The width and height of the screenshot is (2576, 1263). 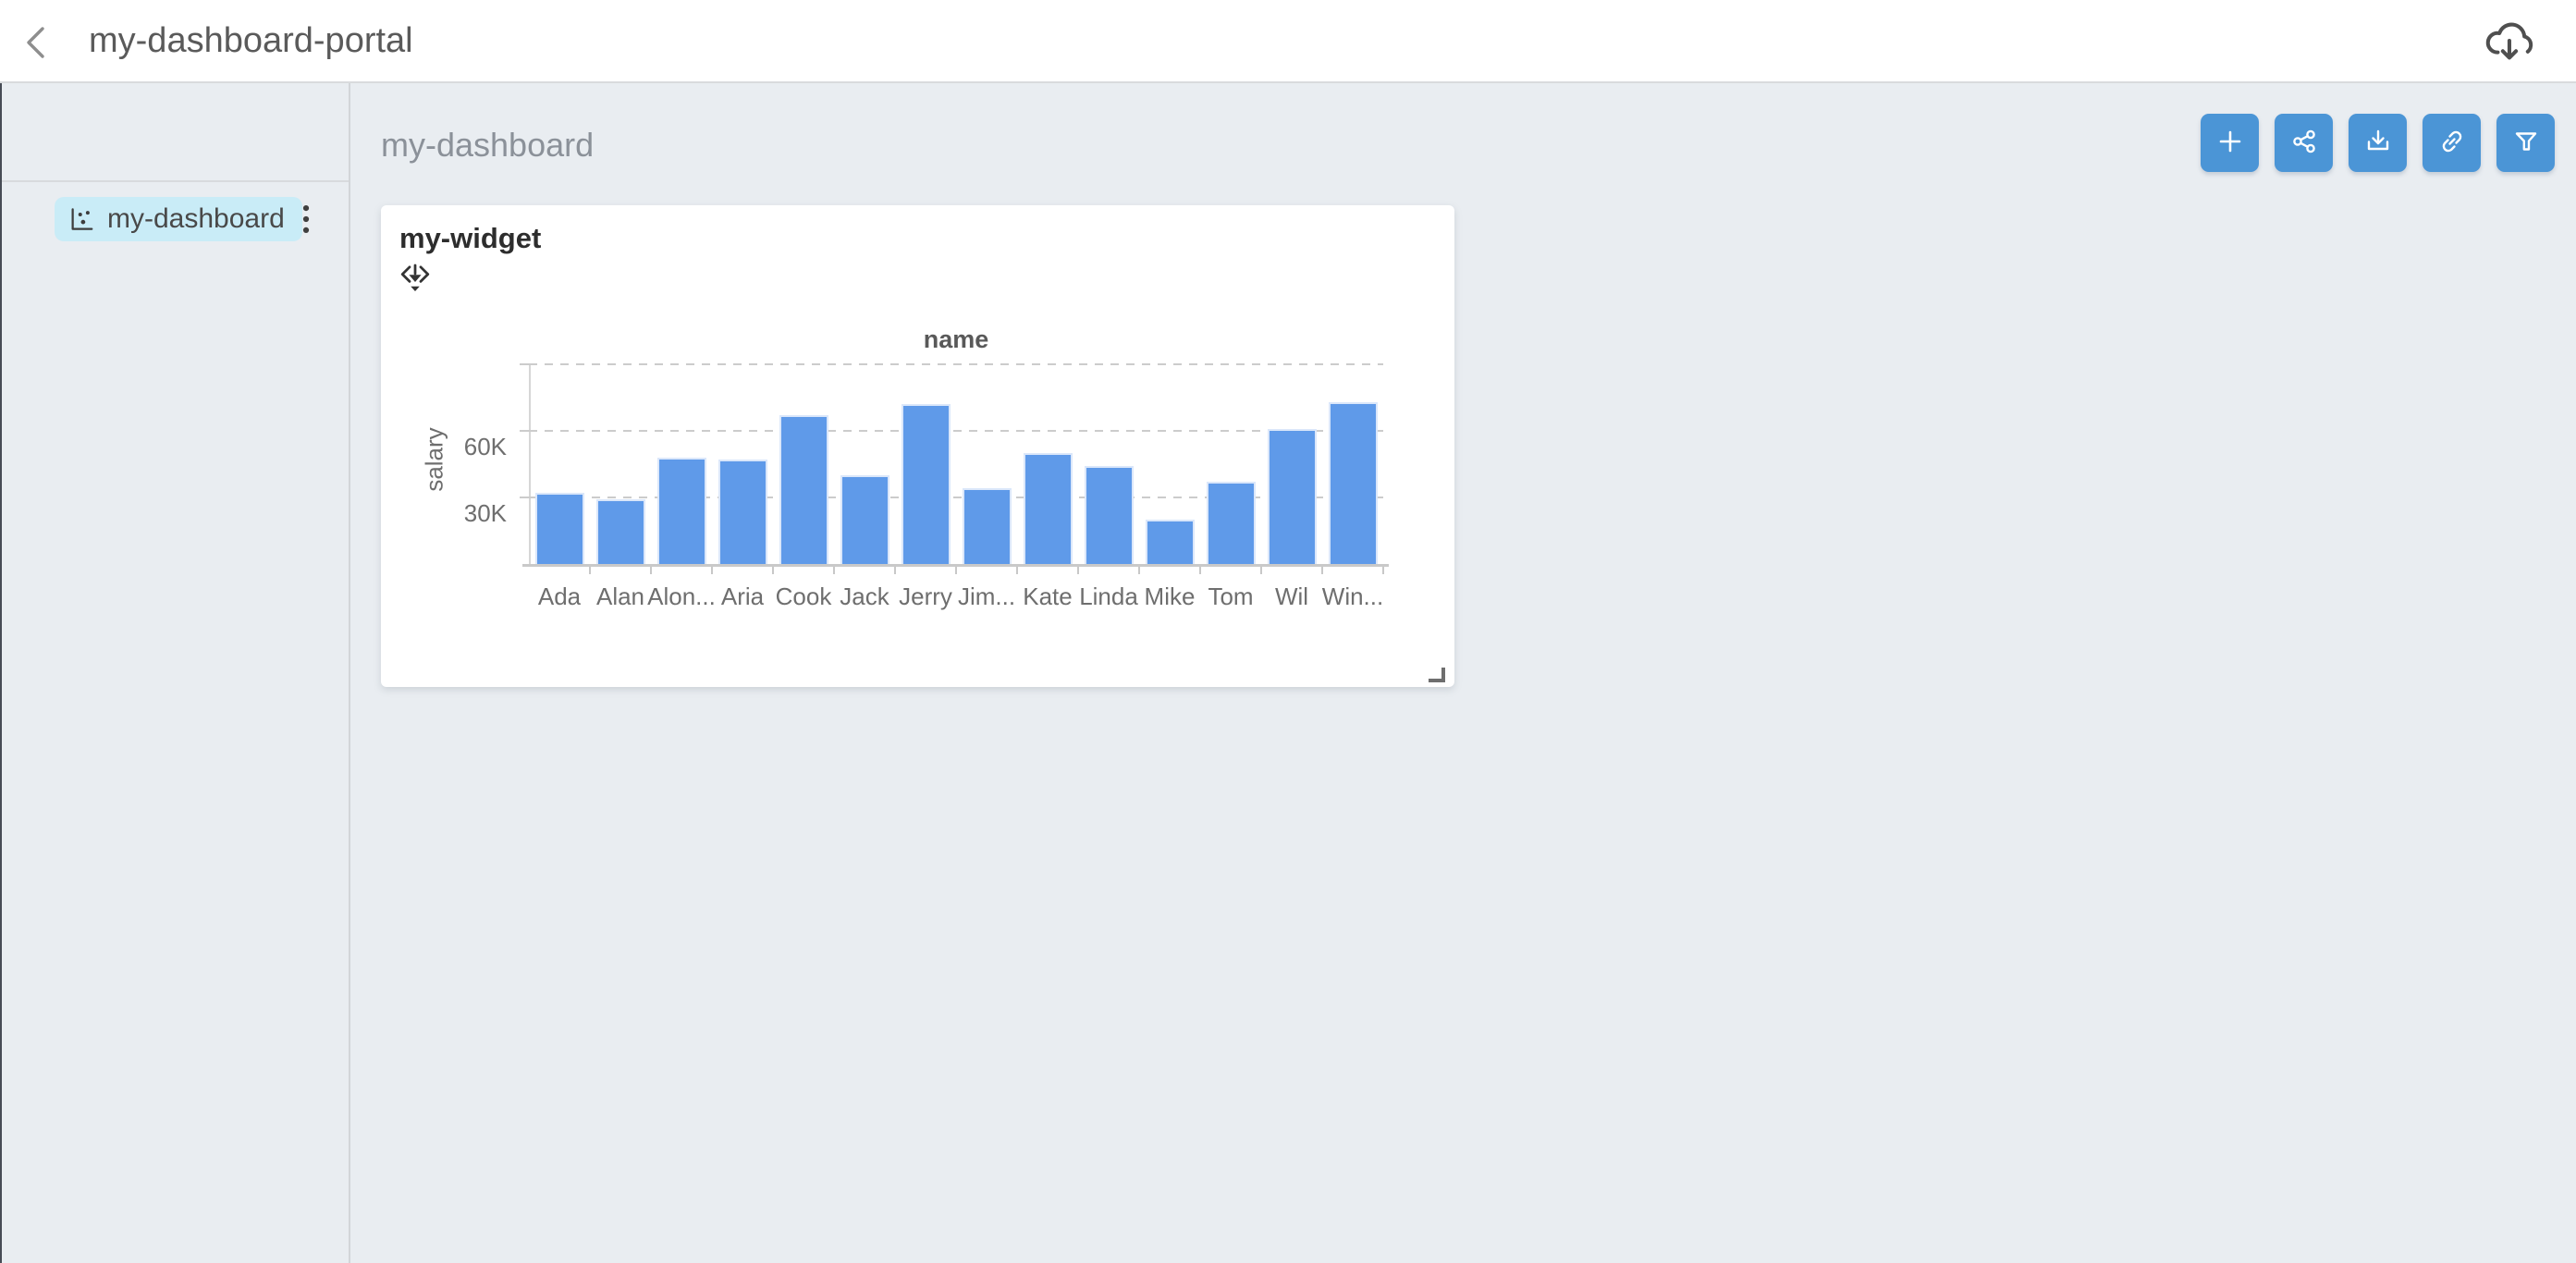 I want to click on y-tick-label: 60K, so click(x=485, y=446).